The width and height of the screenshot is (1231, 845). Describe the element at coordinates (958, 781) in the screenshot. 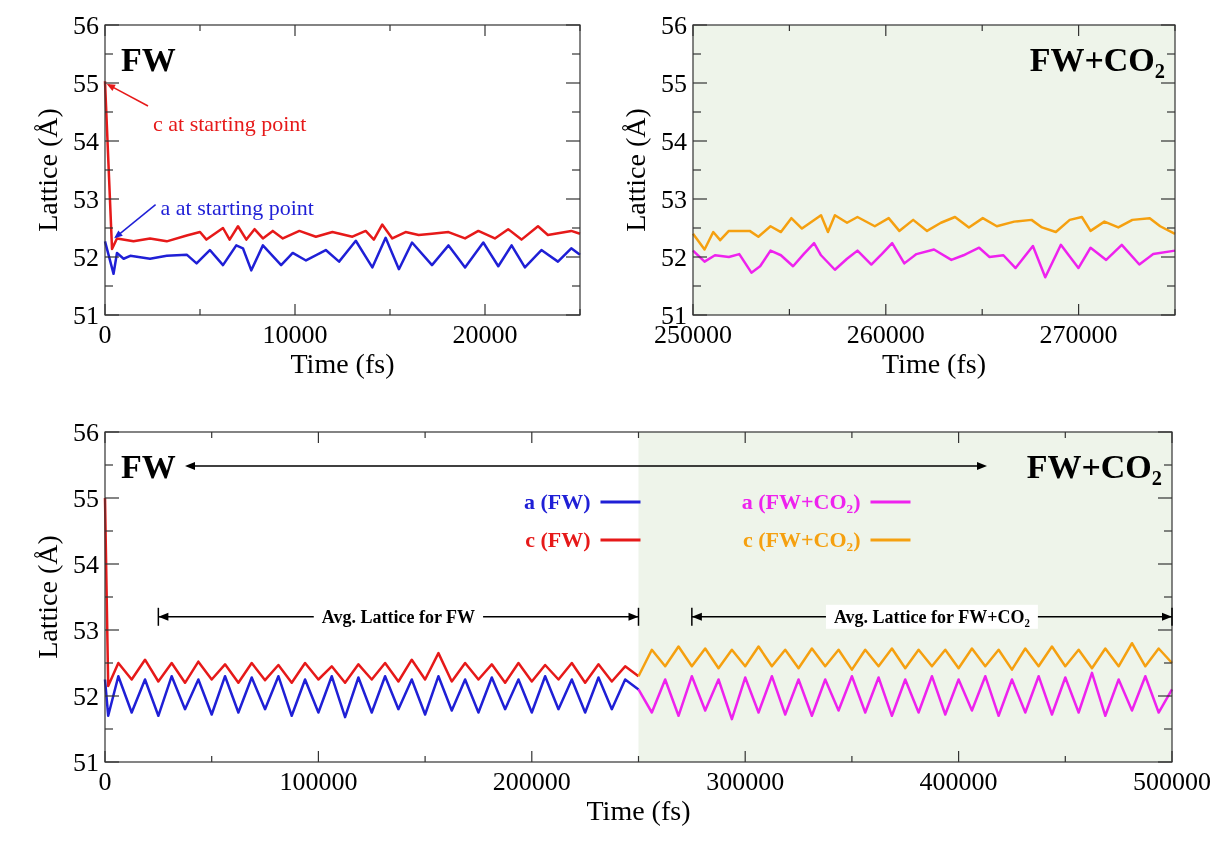

I see `x-tick-label: 400000` at that location.